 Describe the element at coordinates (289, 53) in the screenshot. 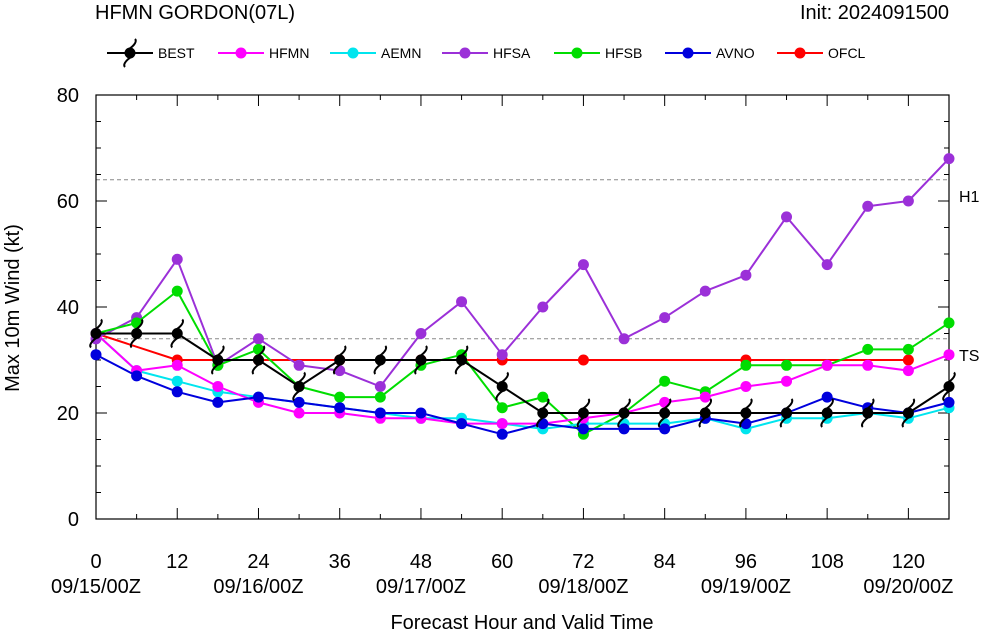

I see `legend-label-hfmn: HFMN` at that location.